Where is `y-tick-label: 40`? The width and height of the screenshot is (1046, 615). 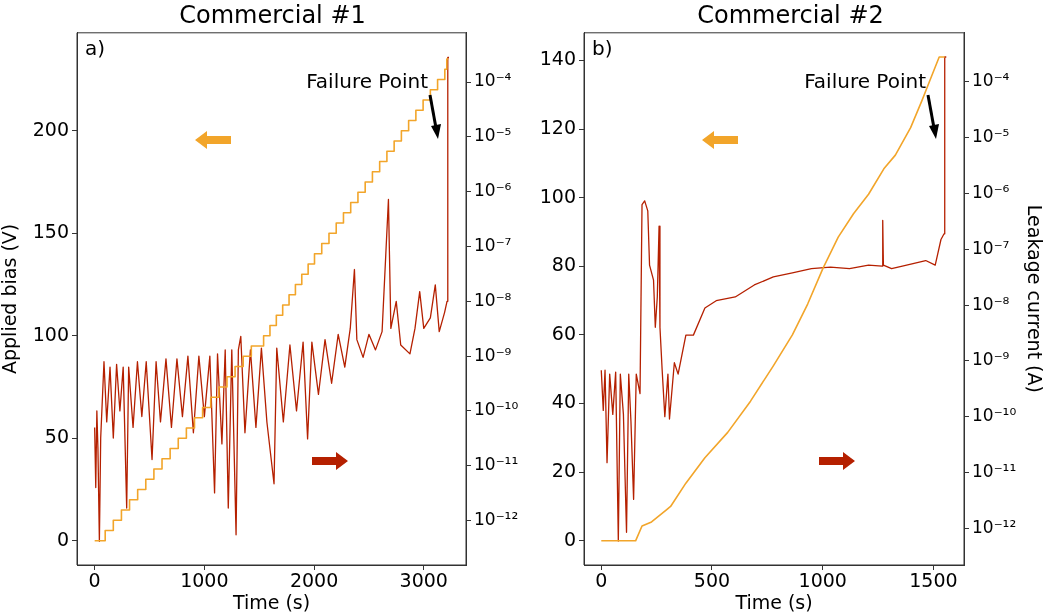
y-tick-label: 40 is located at coordinates (563, 401).